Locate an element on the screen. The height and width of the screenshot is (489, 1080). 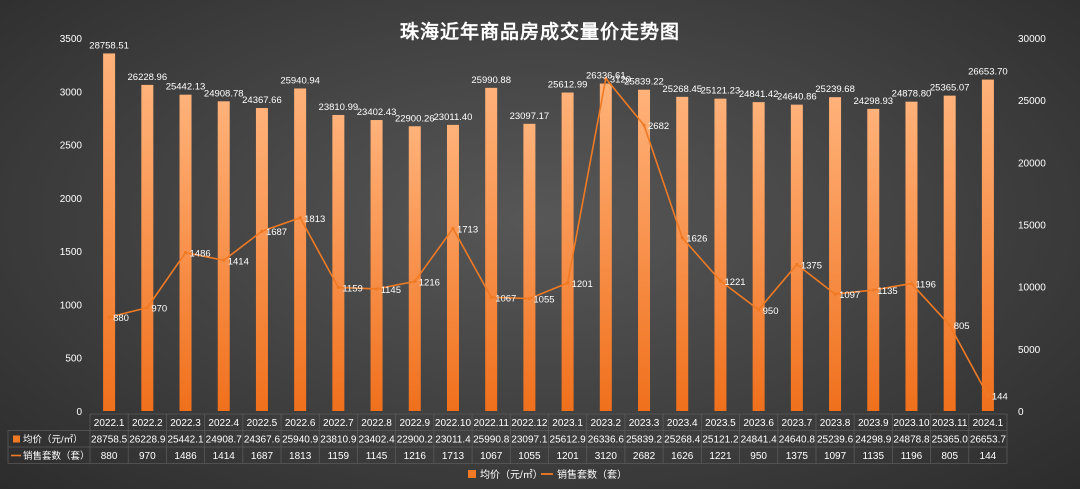
x-category-label: 2022.7 is located at coordinates (338, 423).